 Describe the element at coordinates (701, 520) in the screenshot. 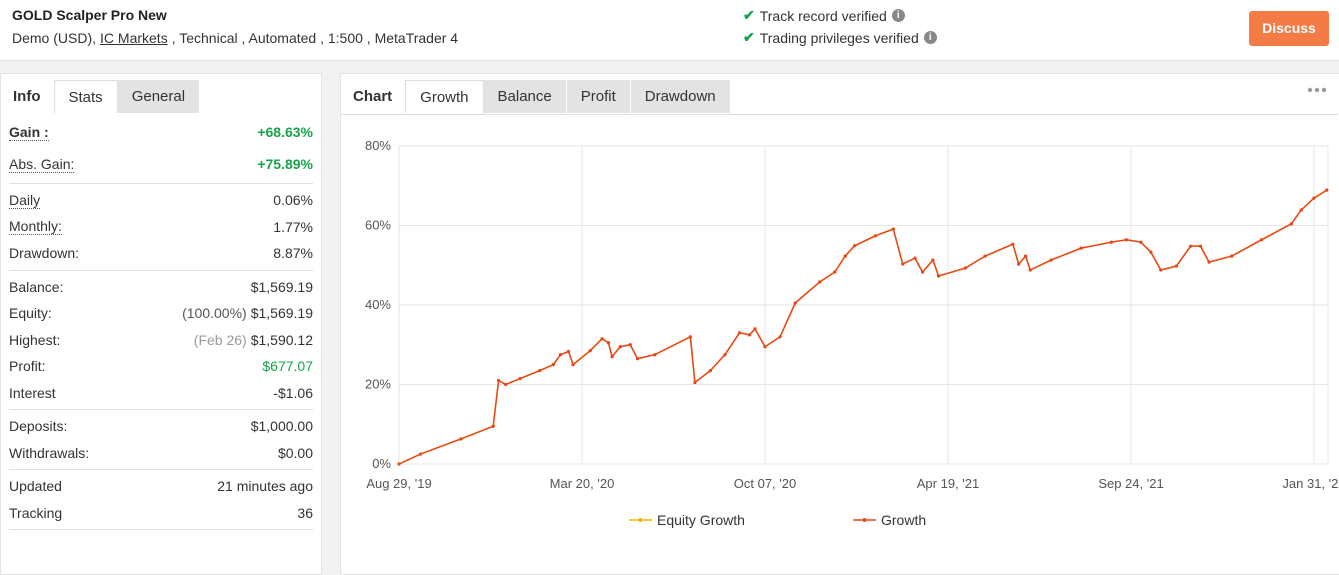

I see `legend-label: Equity Growth` at that location.